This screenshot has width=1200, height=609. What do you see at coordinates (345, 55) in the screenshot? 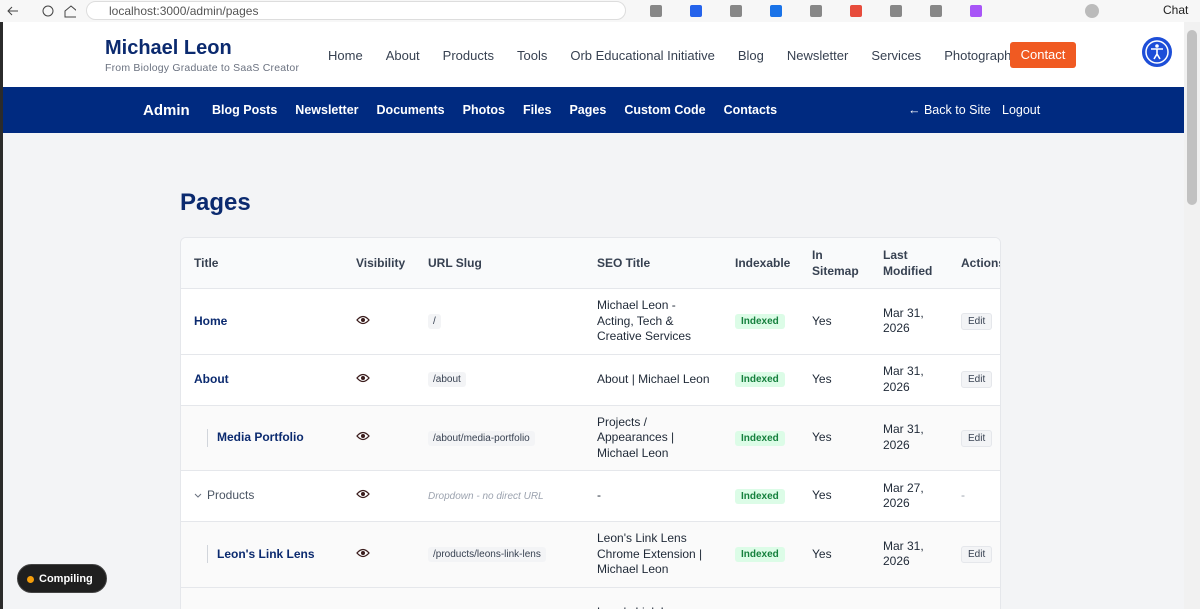
I see `nav-link: Home` at bounding box center [345, 55].